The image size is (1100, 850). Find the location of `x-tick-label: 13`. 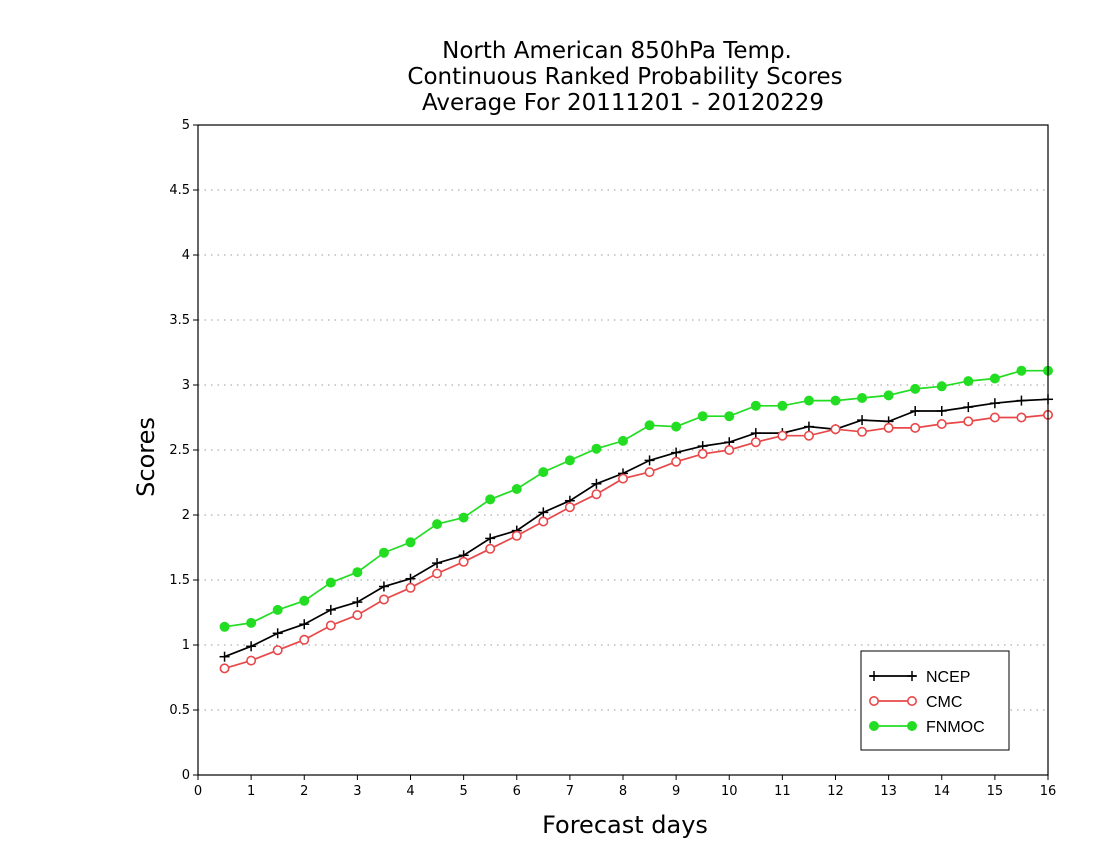

x-tick-label: 13 is located at coordinates (888, 791).